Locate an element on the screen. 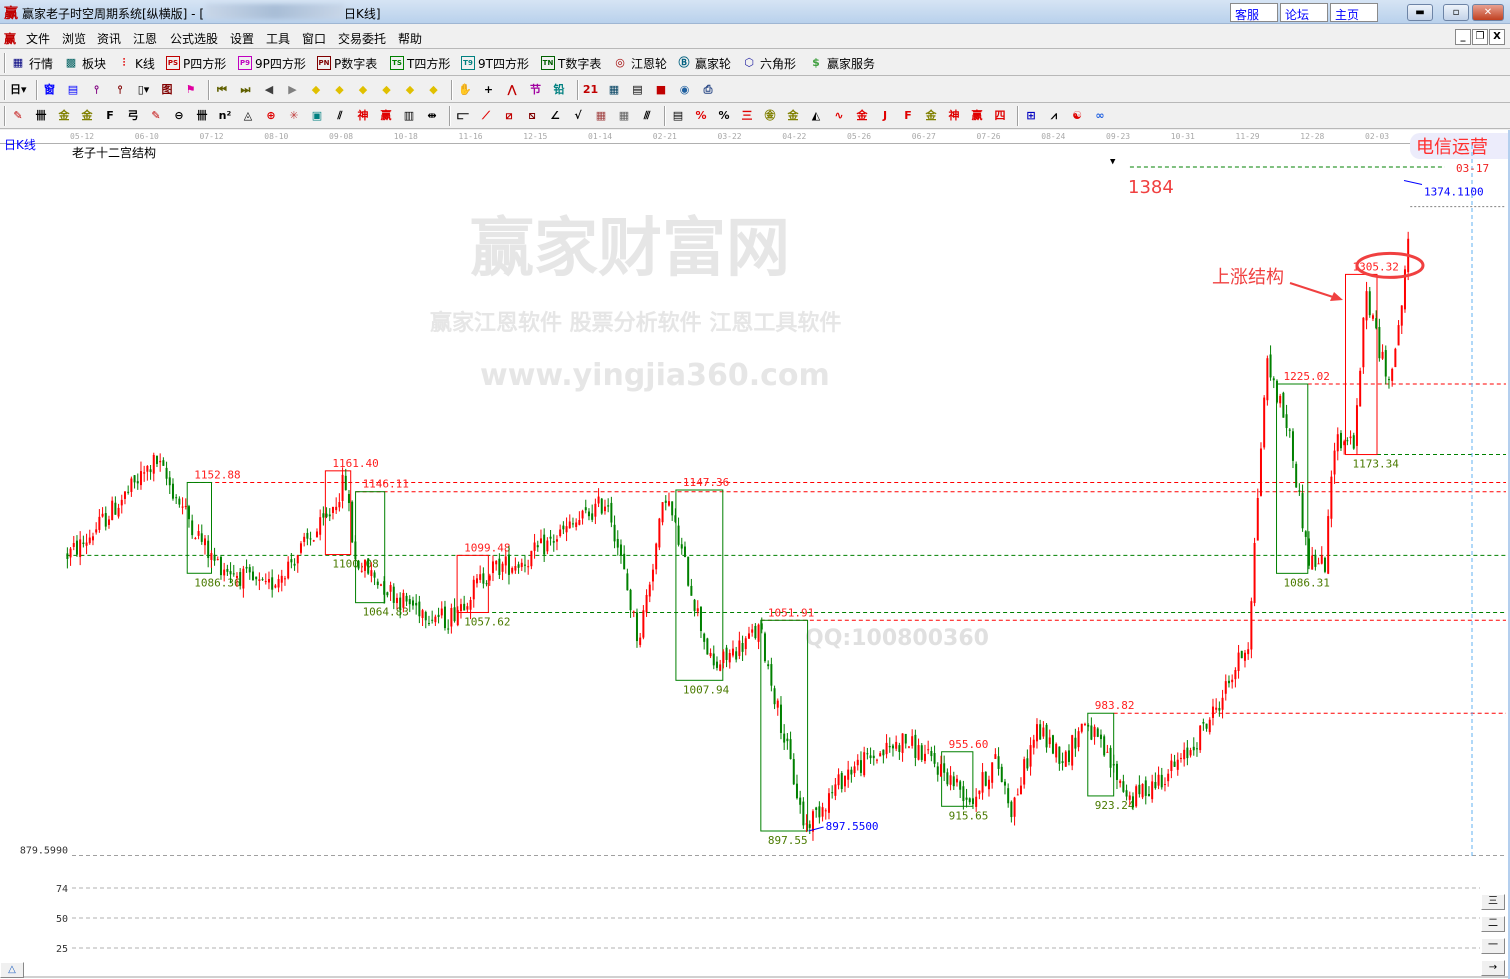 This screenshot has height=979, width=1510. percent-lines-icon: 三 is located at coordinates (747, 116).